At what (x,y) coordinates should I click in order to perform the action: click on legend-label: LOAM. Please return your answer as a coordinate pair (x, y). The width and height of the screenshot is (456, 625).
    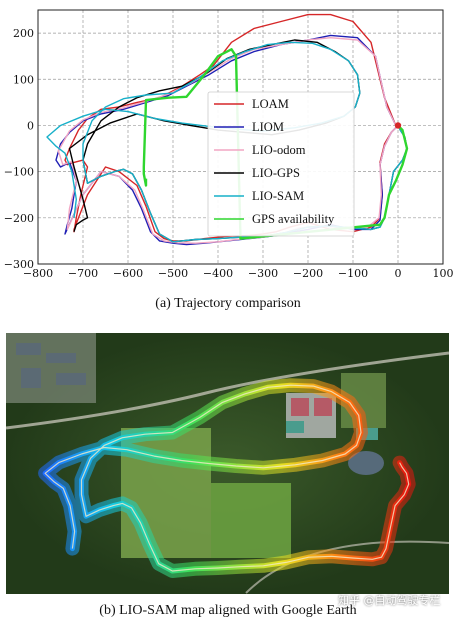
    Looking at the image, I should click on (270, 104).